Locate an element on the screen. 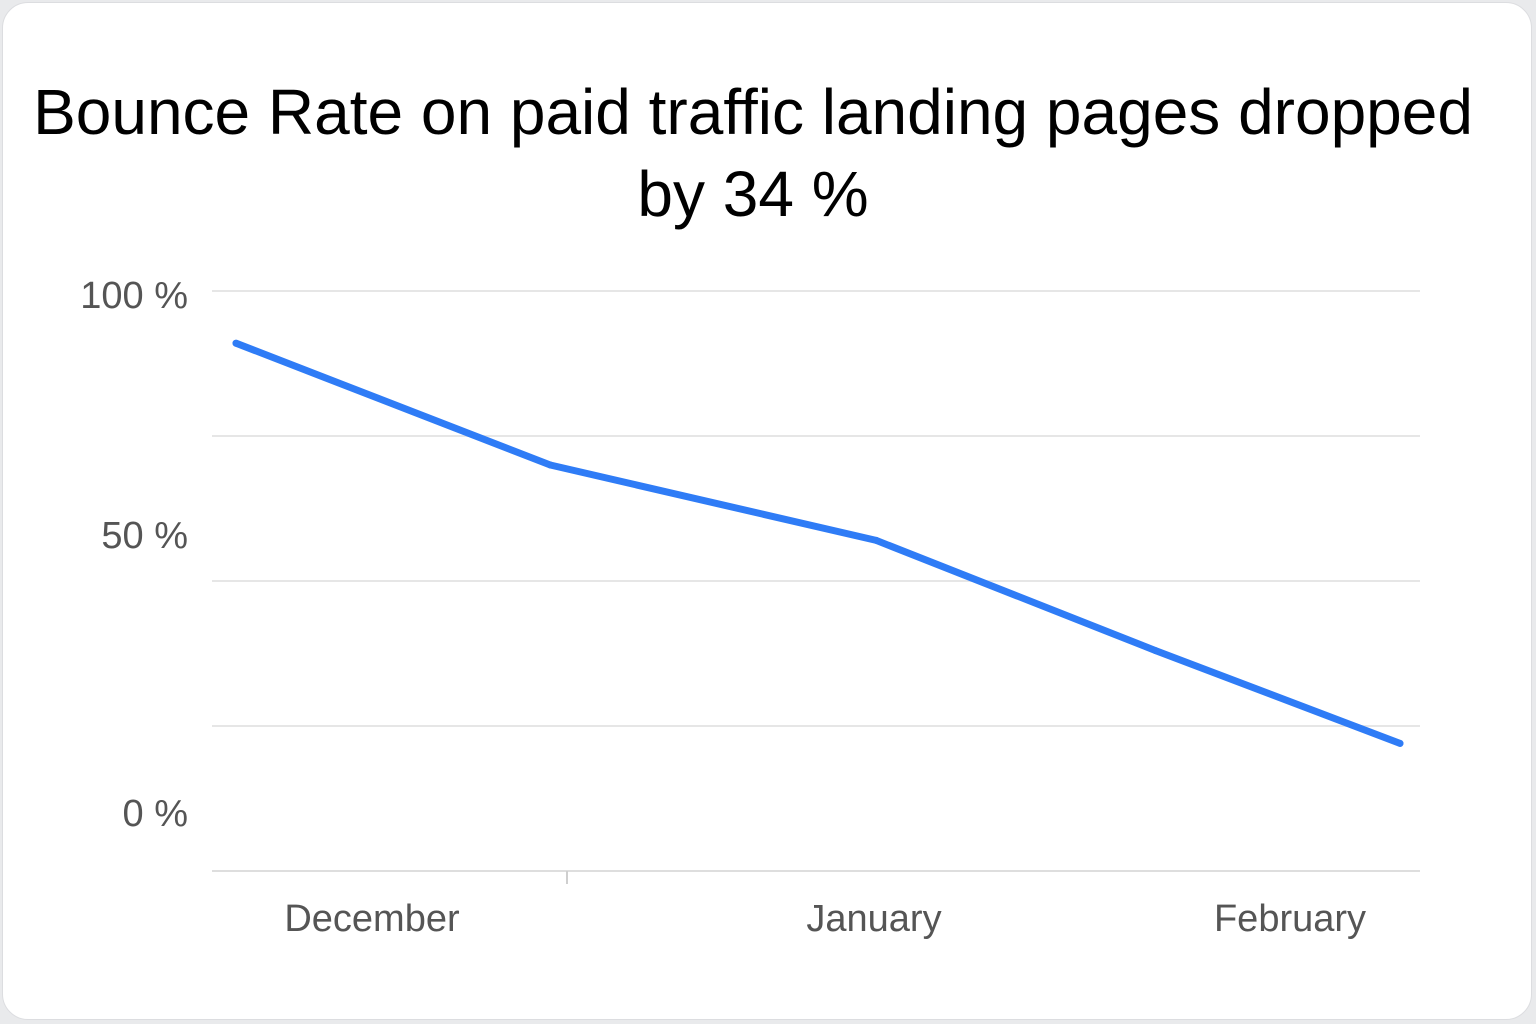 This screenshot has width=1536, height=1024. y-tick-label: 100 % is located at coordinates (134, 296).